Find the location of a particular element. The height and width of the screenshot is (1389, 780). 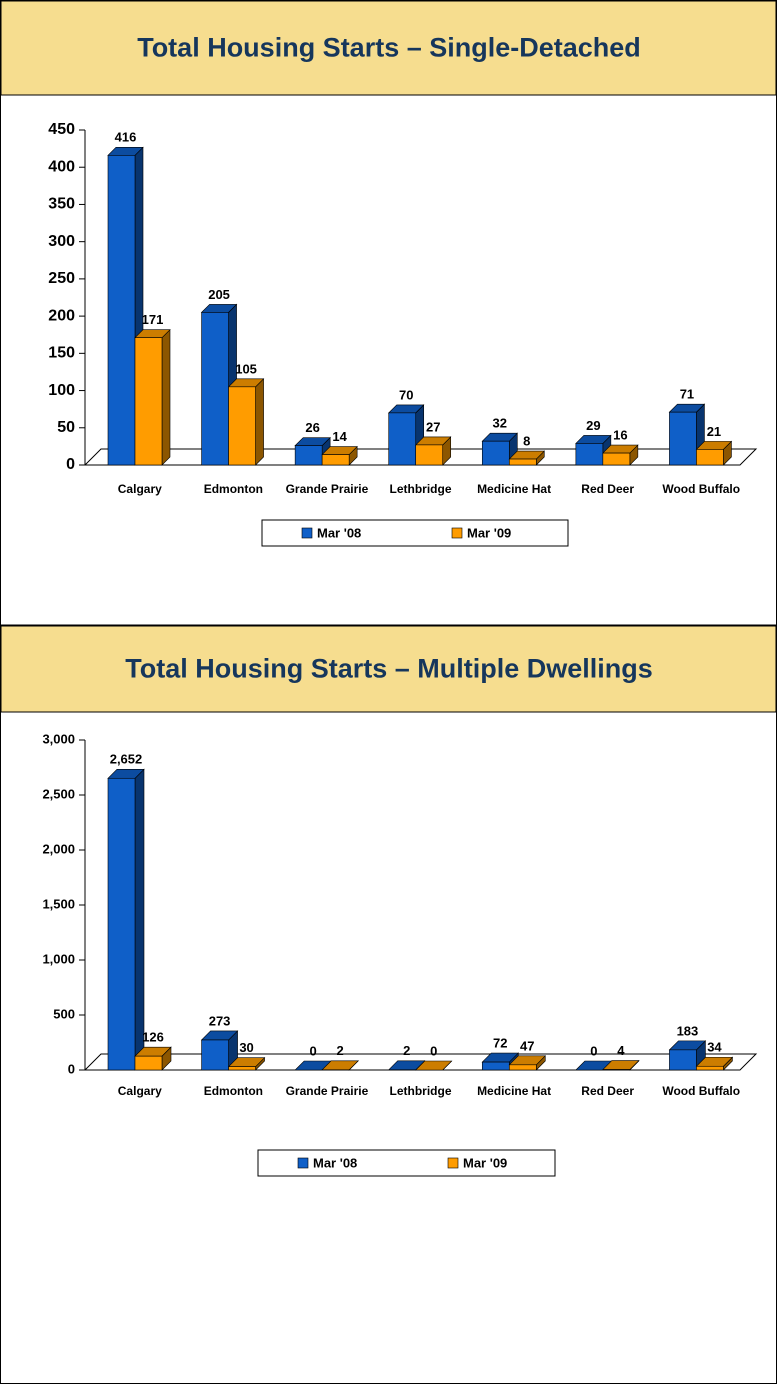

y-tick-label: 300 is located at coordinates (61, 241).